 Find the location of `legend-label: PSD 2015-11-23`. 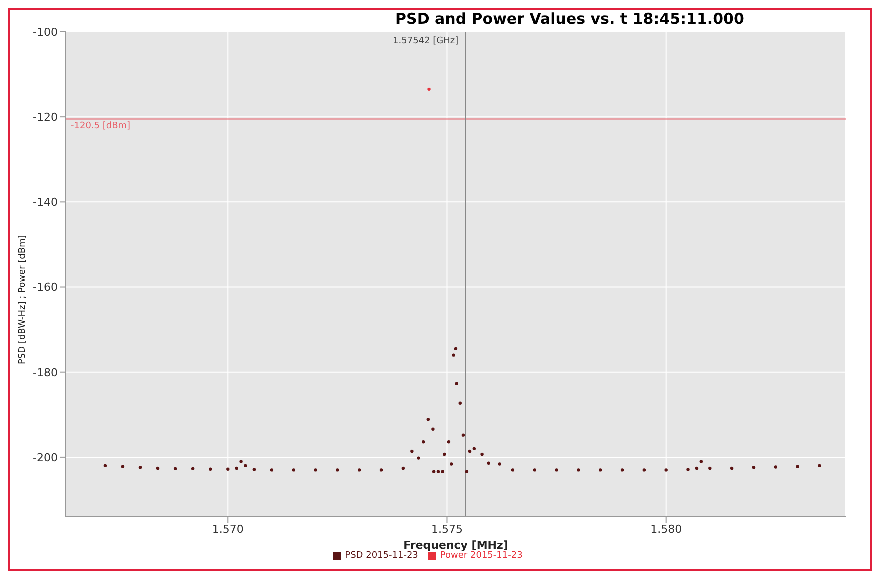

legend-label: PSD 2015-11-23 is located at coordinates (381, 556).